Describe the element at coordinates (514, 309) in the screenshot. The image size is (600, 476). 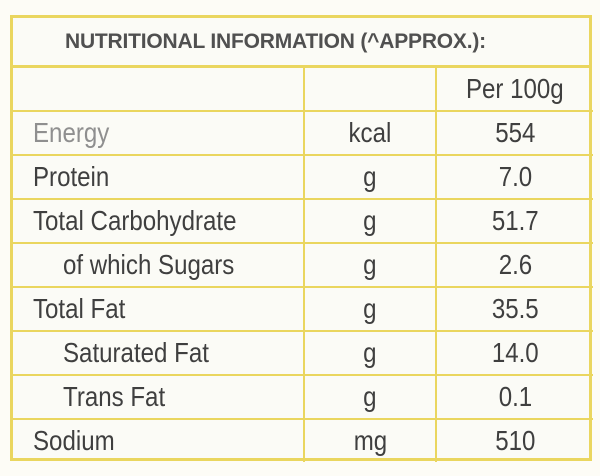
I see `nutrient-value: 35.5` at that location.